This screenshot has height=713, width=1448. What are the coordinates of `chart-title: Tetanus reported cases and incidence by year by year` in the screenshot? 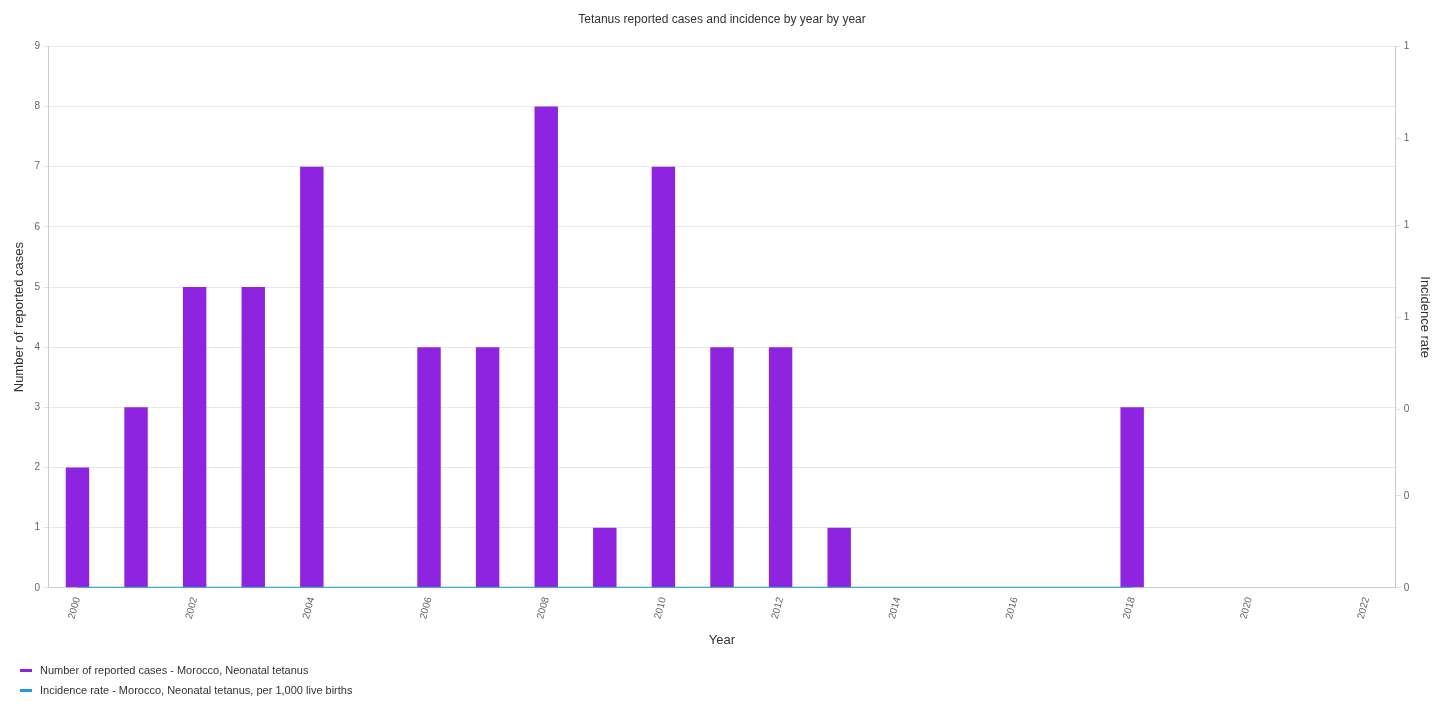 It's located at (722, 18).